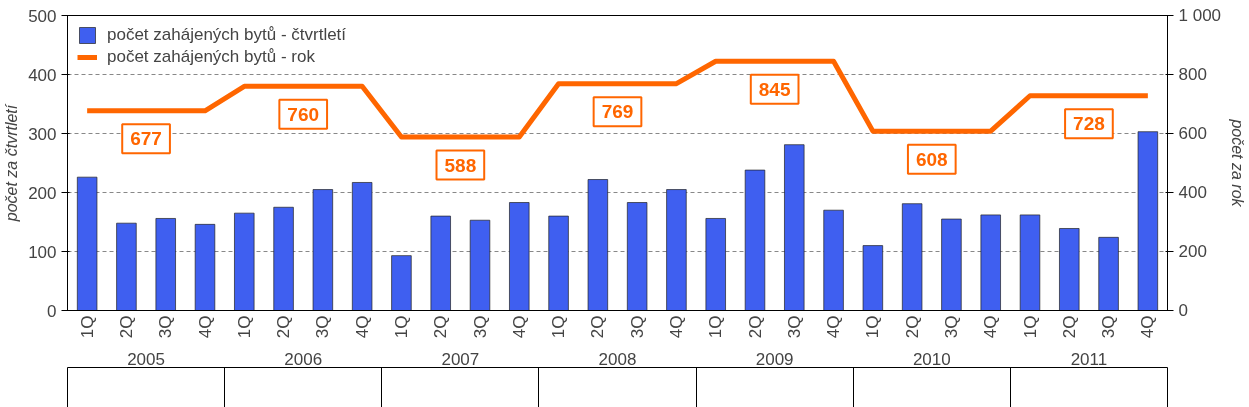 This screenshot has height=407, width=1249. Describe the element at coordinates (12, 163) in the screenshot. I see `y-axis-title: počet za čtvrtletí` at that location.